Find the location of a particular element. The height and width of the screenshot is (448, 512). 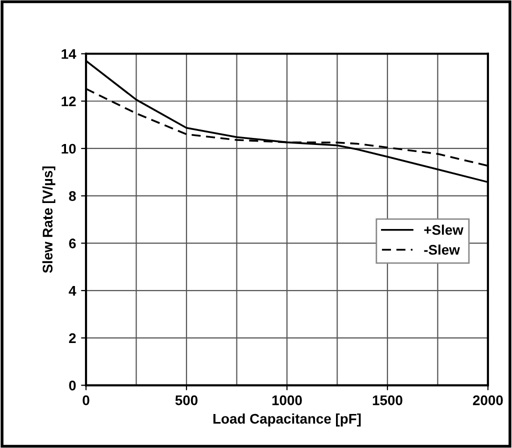

legend-label: -Slew is located at coordinates (442, 249).